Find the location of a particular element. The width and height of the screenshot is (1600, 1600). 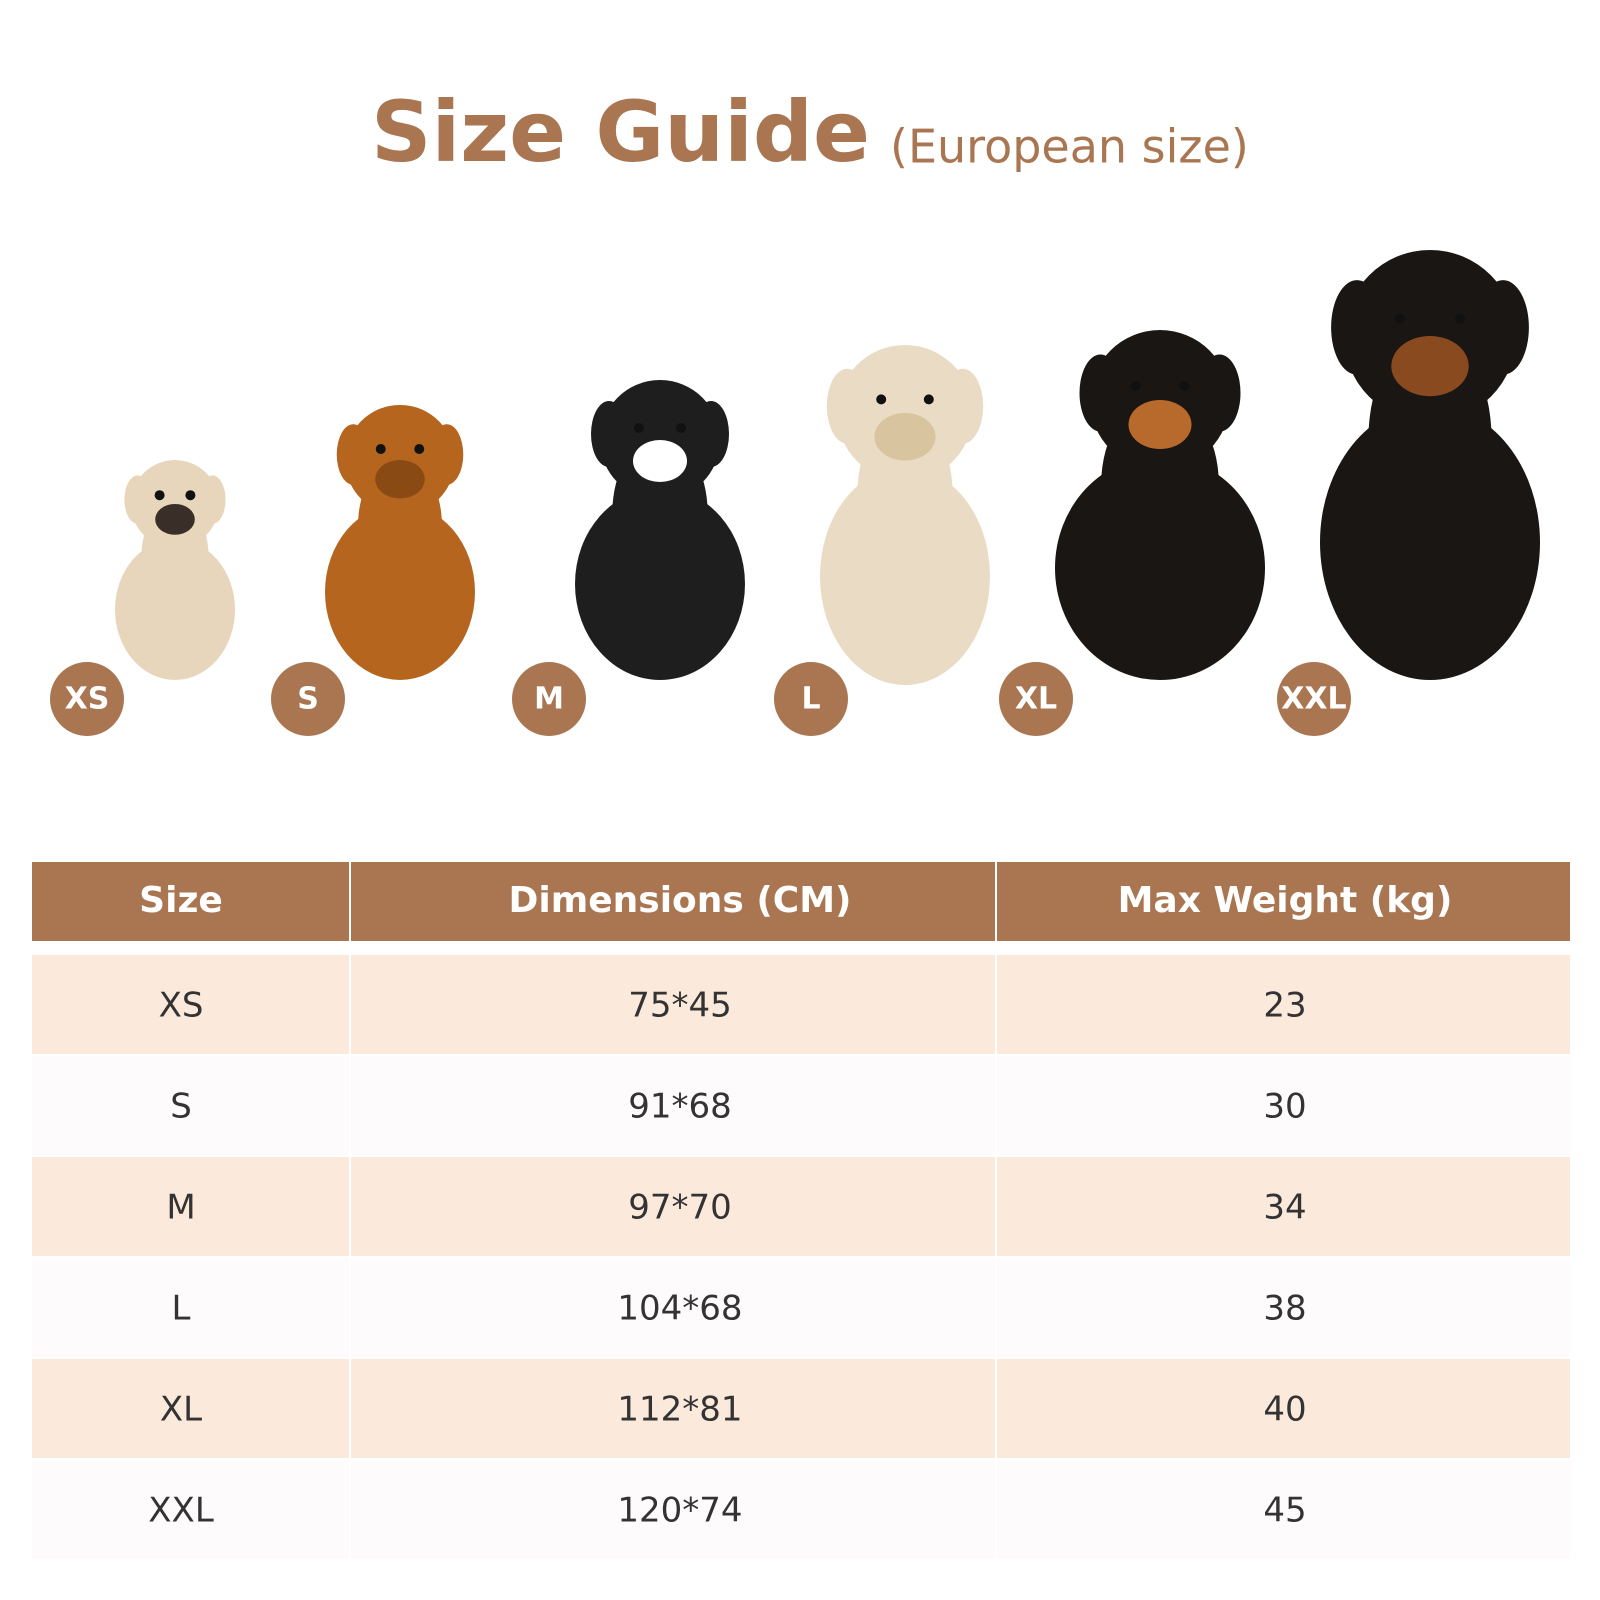

subtitle: (European size) is located at coordinates (1069, 147).